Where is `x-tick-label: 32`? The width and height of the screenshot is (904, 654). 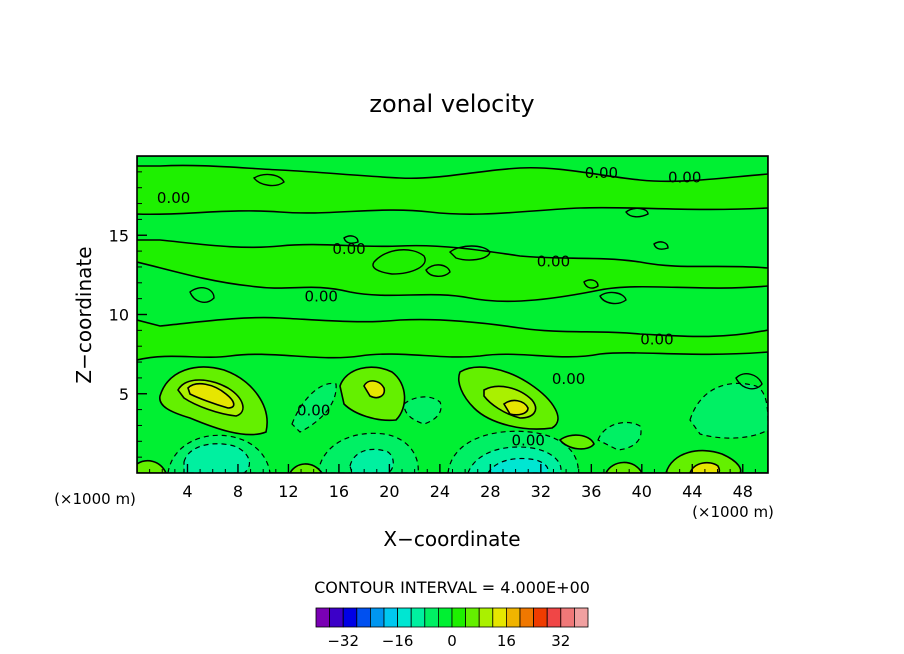
x-tick-label: 32 is located at coordinates (541, 491).